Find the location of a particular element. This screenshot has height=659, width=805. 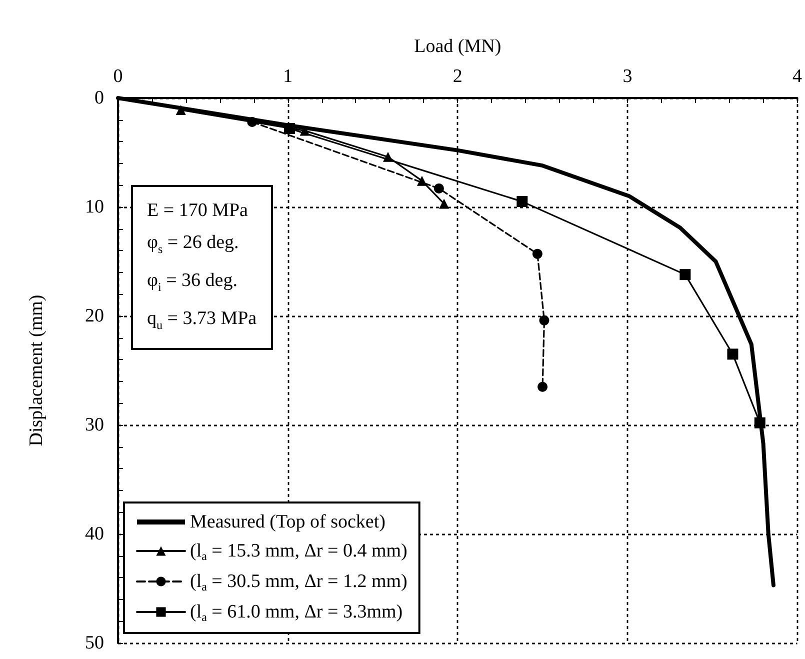

annotation: φ$_{i}$ = 36 deg. is located at coordinates (192, 282).